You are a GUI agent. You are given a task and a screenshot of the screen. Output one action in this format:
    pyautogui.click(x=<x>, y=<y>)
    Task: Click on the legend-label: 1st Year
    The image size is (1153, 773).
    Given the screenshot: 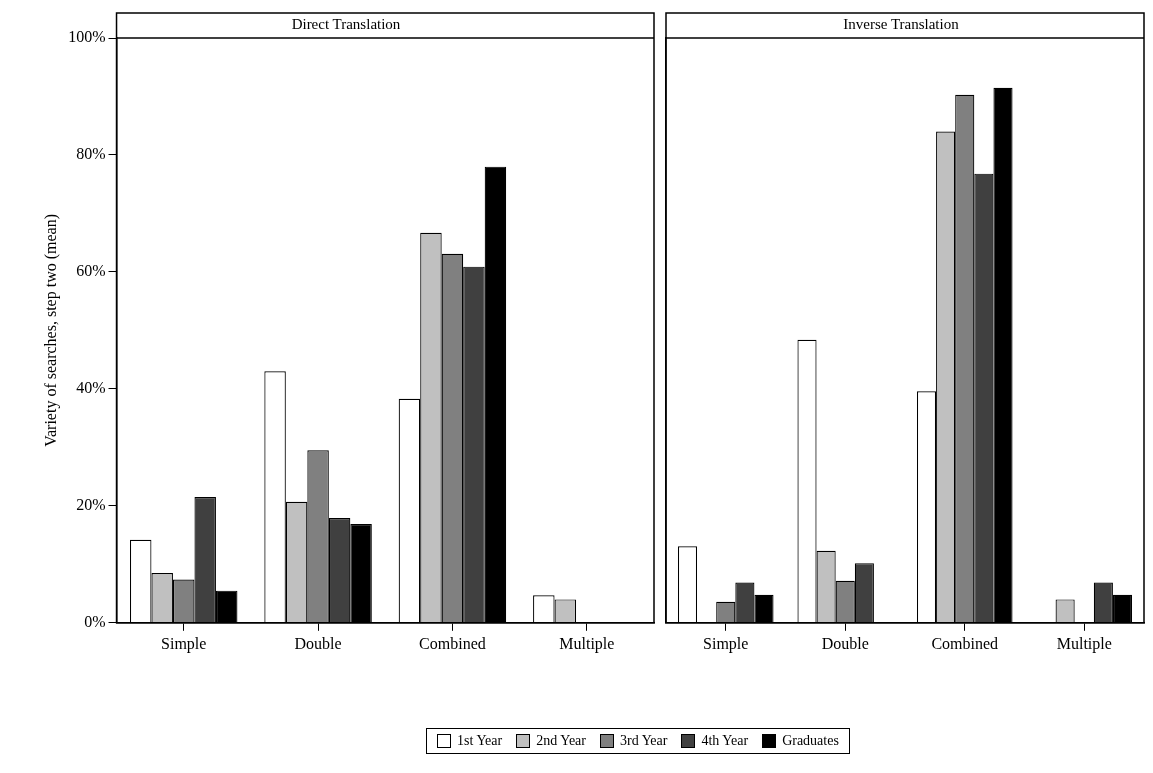 What is the action you would take?
    pyautogui.click(x=480, y=741)
    